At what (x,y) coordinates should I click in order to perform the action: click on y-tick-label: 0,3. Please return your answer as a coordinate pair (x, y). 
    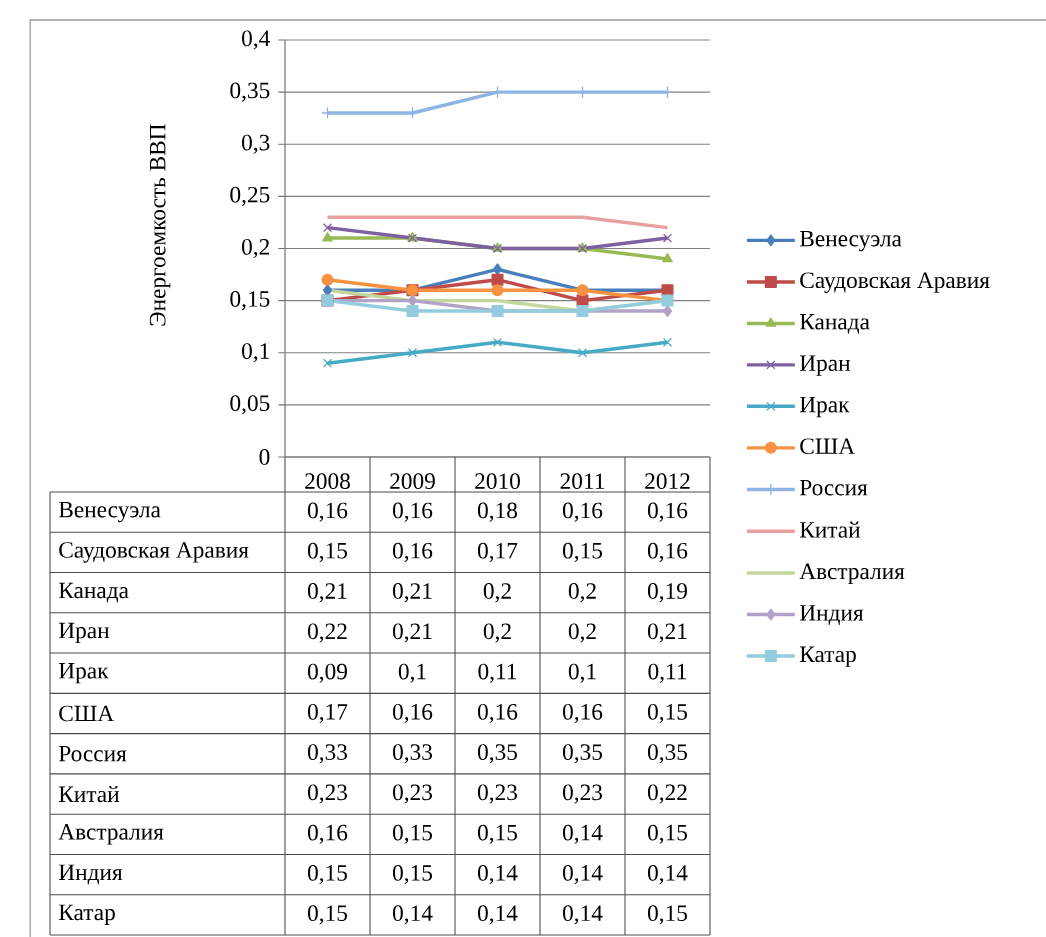
    Looking at the image, I should click on (256, 144).